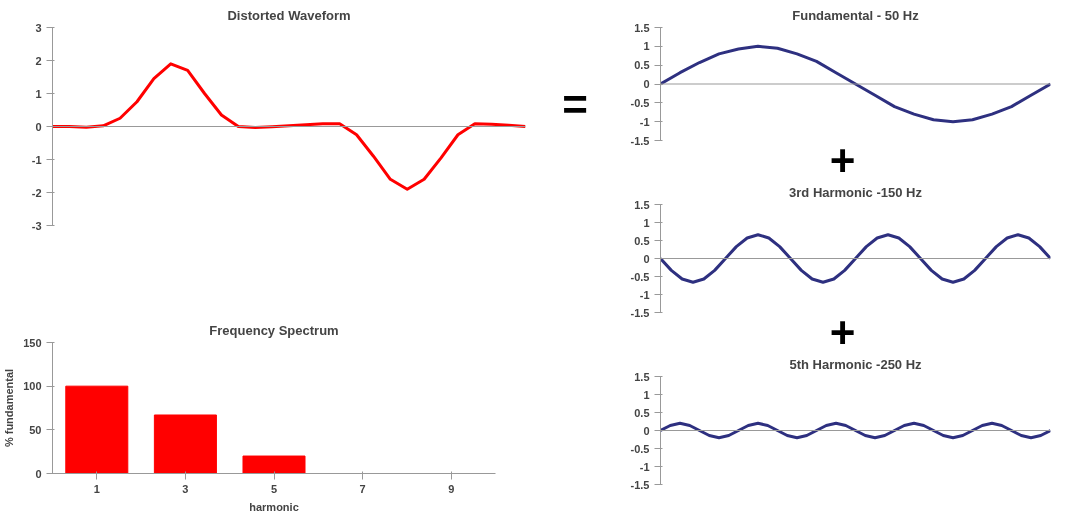  I want to click on y-tick-label: 150, so click(32, 342).